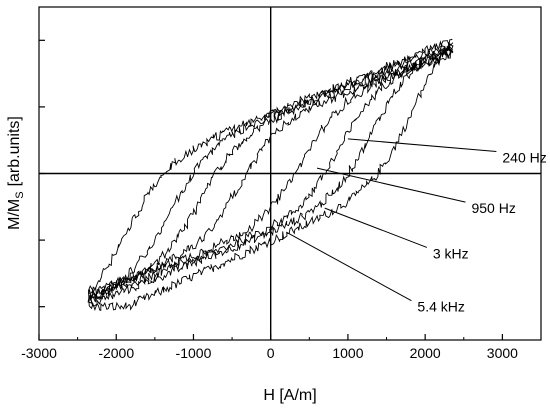  What do you see at coordinates (524, 158) in the screenshot?
I see `annotation-label: 240 Hz` at bounding box center [524, 158].